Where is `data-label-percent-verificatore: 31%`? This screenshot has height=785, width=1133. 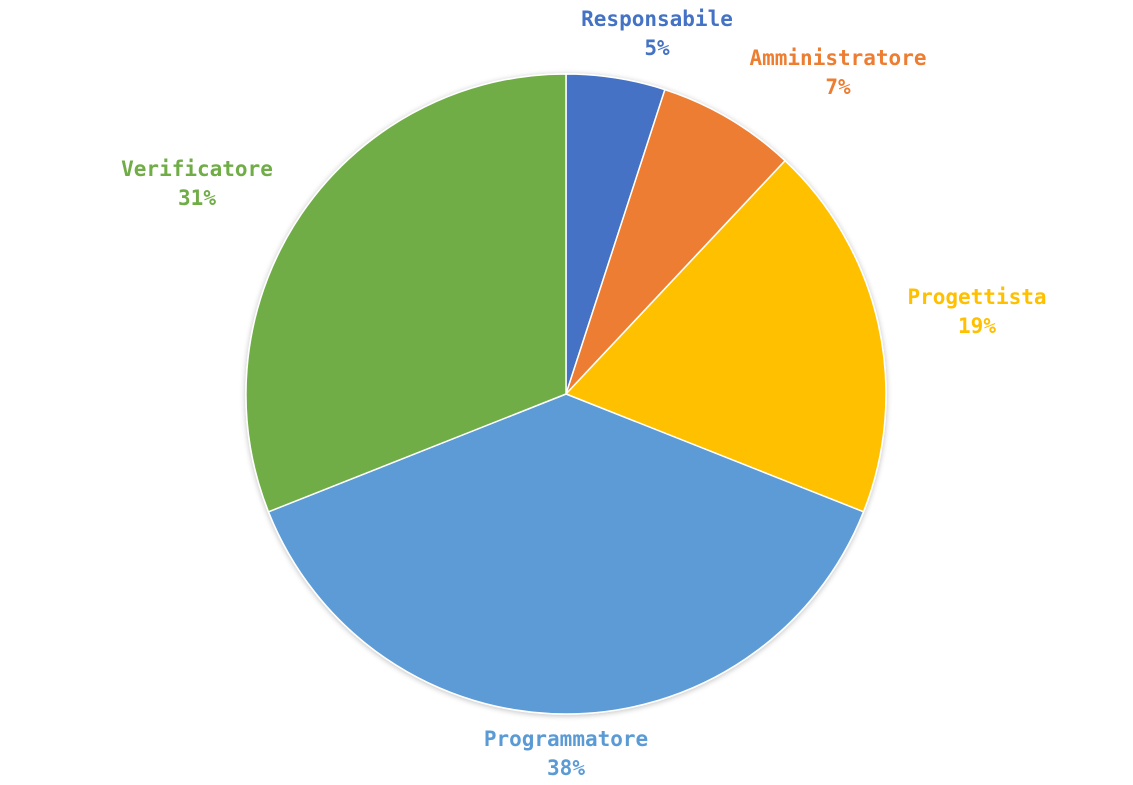
data-label-percent-verificatore: 31% is located at coordinates (197, 198).